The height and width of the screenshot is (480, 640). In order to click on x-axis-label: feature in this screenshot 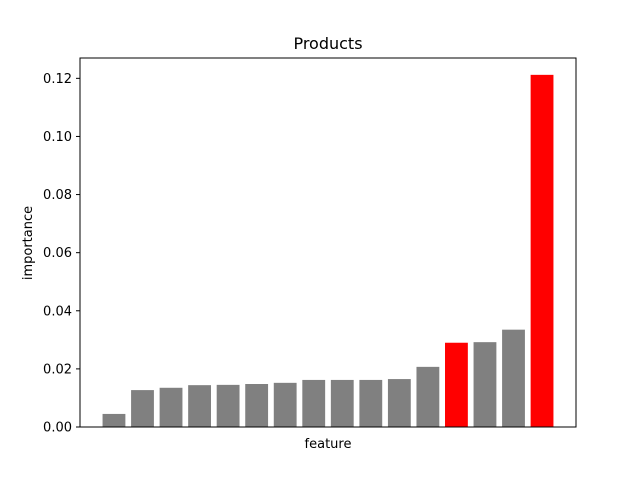, I will do `click(328, 444)`.